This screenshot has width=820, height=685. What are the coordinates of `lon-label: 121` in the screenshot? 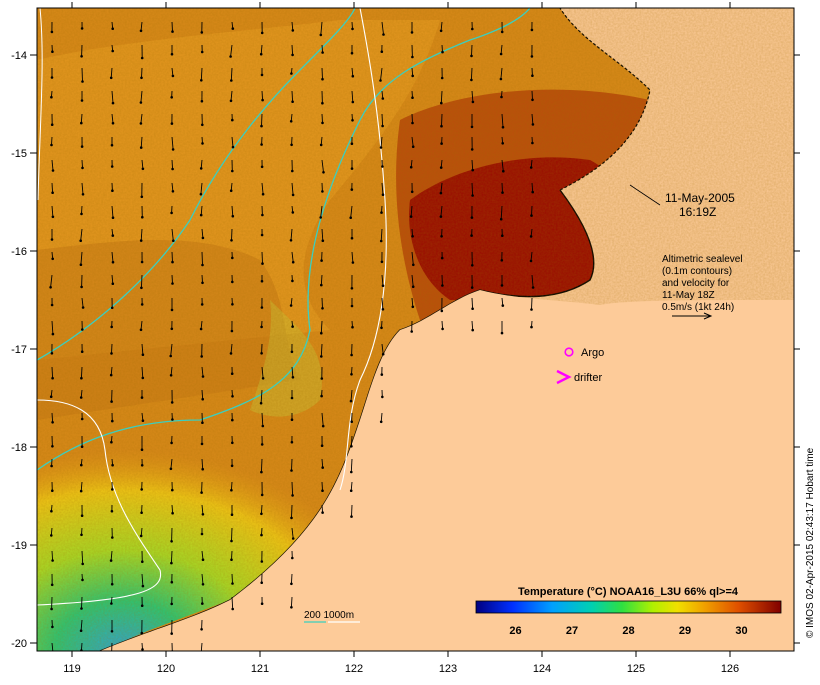 It's located at (260, 669).